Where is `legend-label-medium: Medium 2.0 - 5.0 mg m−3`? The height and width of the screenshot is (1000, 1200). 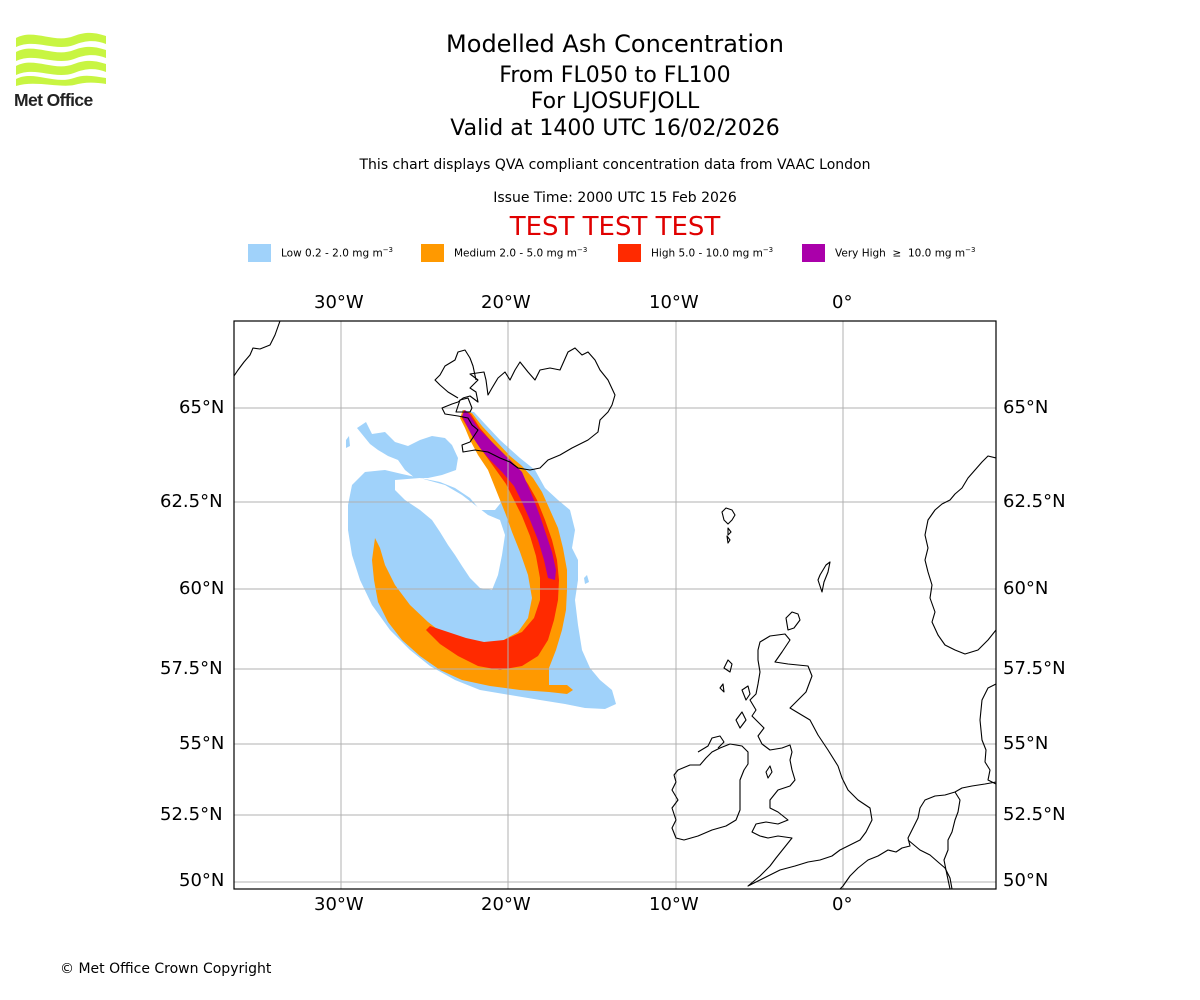 legend-label-medium: Medium 2.0 - 5.0 mg m−3 is located at coordinates (521, 253).